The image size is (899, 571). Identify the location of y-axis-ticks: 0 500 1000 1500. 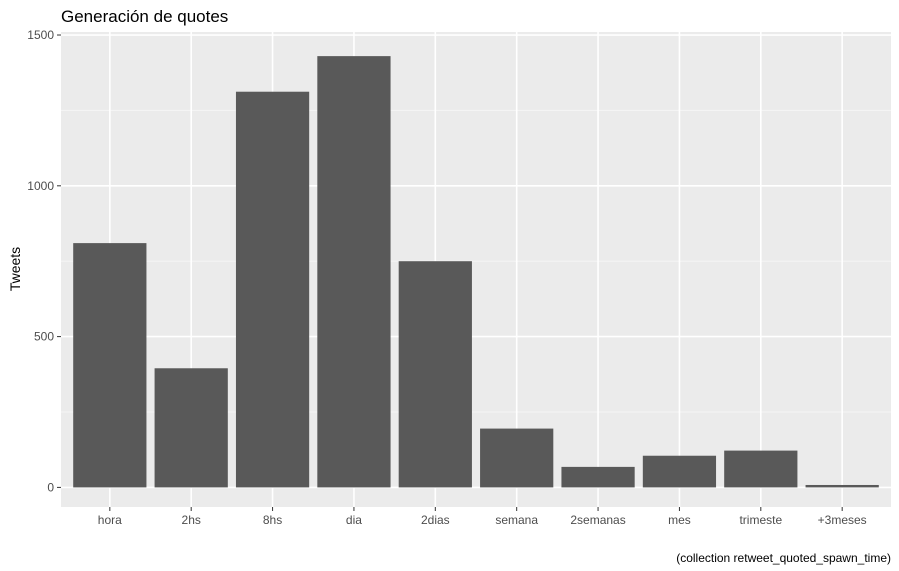
(44, 261).